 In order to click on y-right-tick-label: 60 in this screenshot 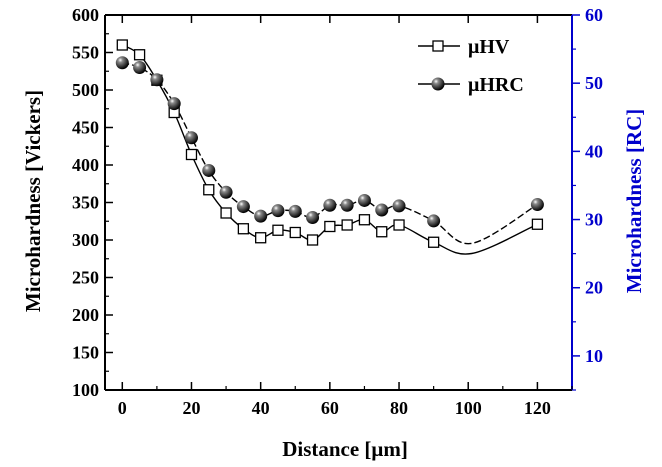, I will do `click(594, 15)`.